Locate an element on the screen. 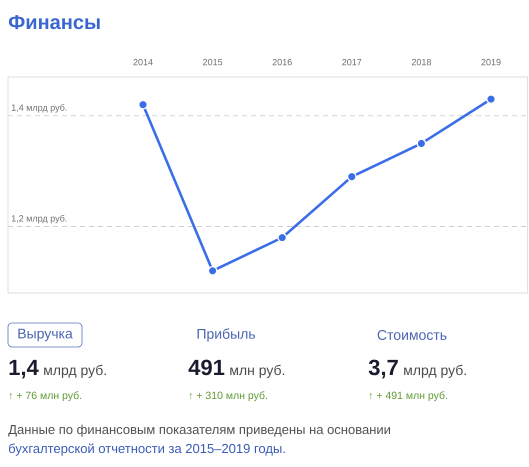 This screenshot has height=467, width=529. text: бухгалтерской отчетности за 2015–2019 годы. is located at coordinates (146, 449).